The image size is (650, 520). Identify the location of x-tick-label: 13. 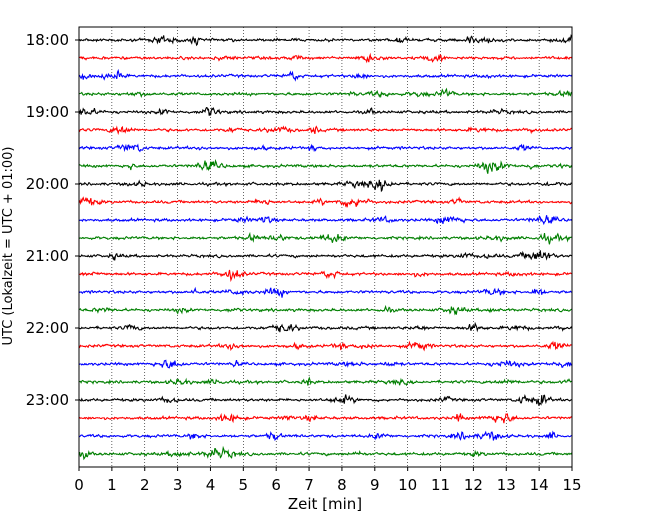
(506, 485).